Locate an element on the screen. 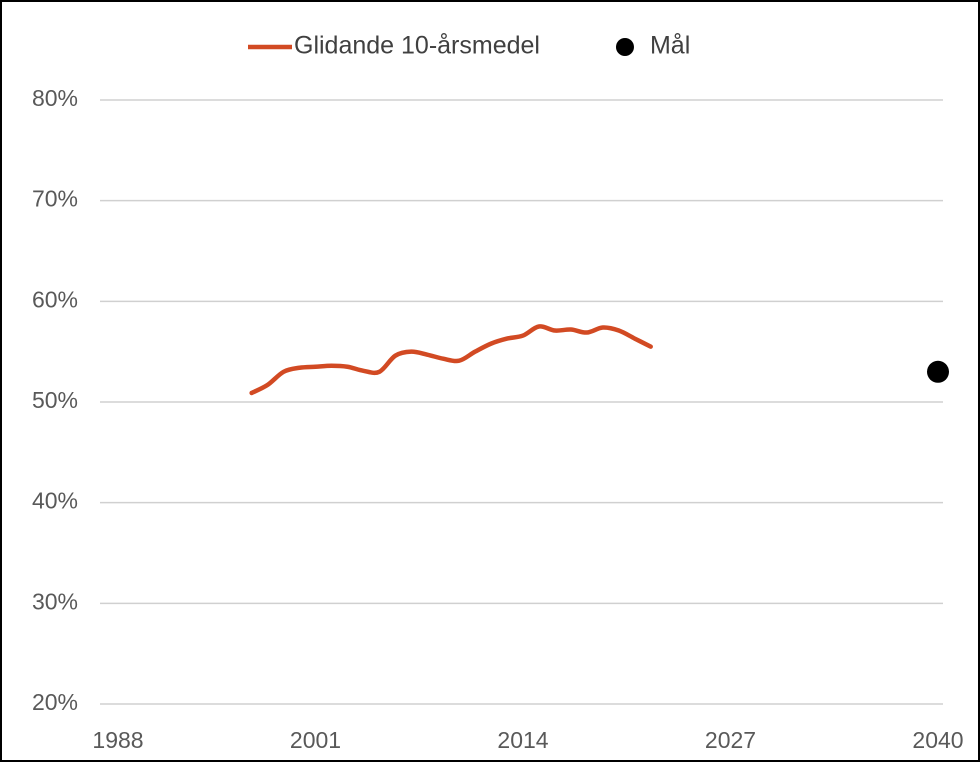 The width and height of the screenshot is (980, 762). x-tick-label: 2014 is located at coordinates (522, 740).